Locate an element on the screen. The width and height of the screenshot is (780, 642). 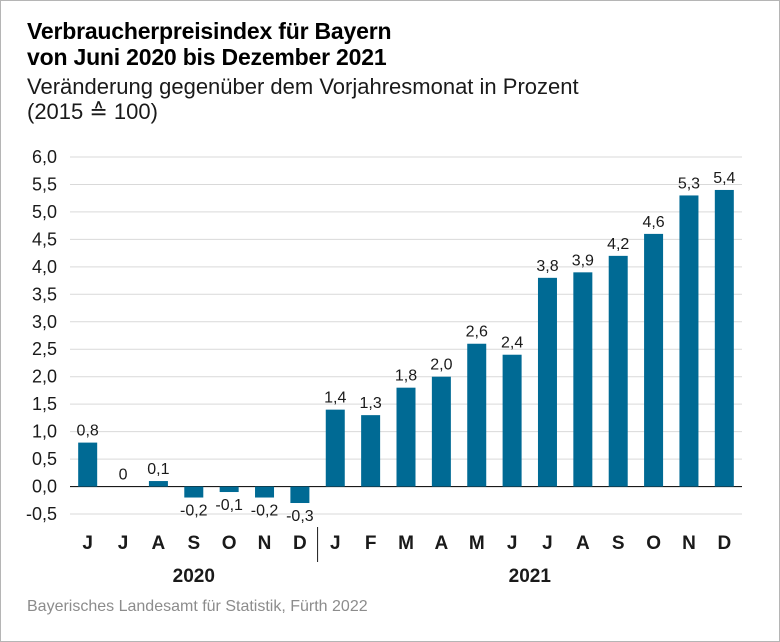
y-tick-label: 4,0 is located at coordinates (44, 267).